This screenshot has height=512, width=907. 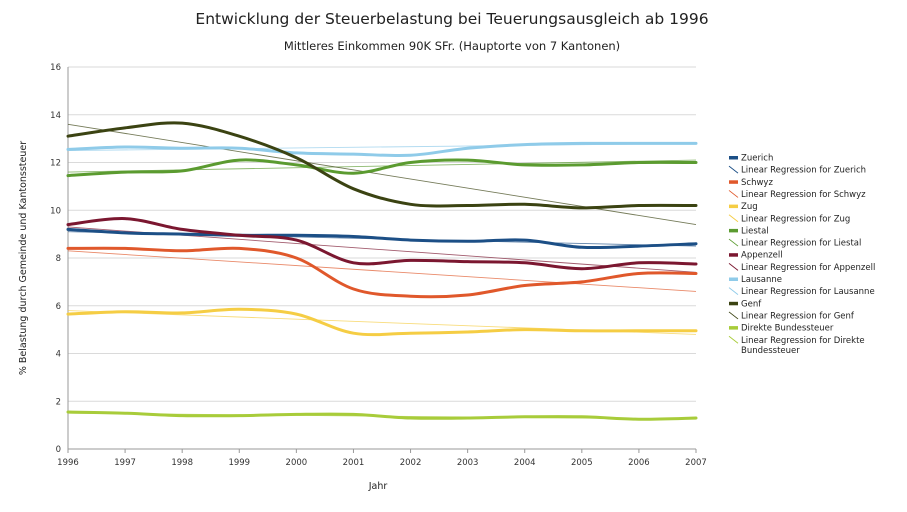 What do you see at coordinates (58, 450) in the screenshot?
I see `y-tick-label: 0` at bounding box center [58, 450].